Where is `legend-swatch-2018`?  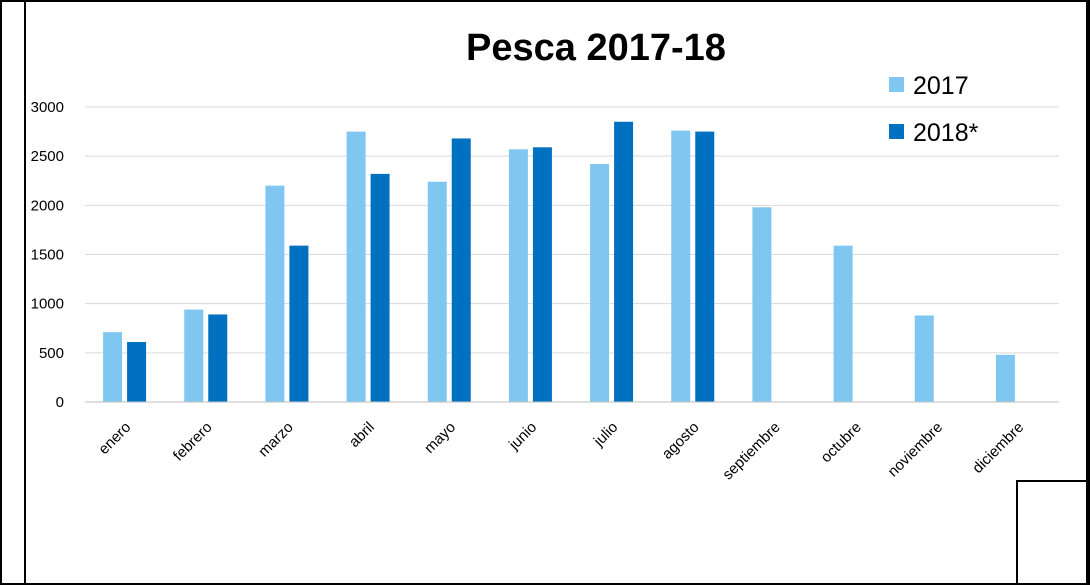 legend-swatch-2018 is located at coordinates (896, 131).